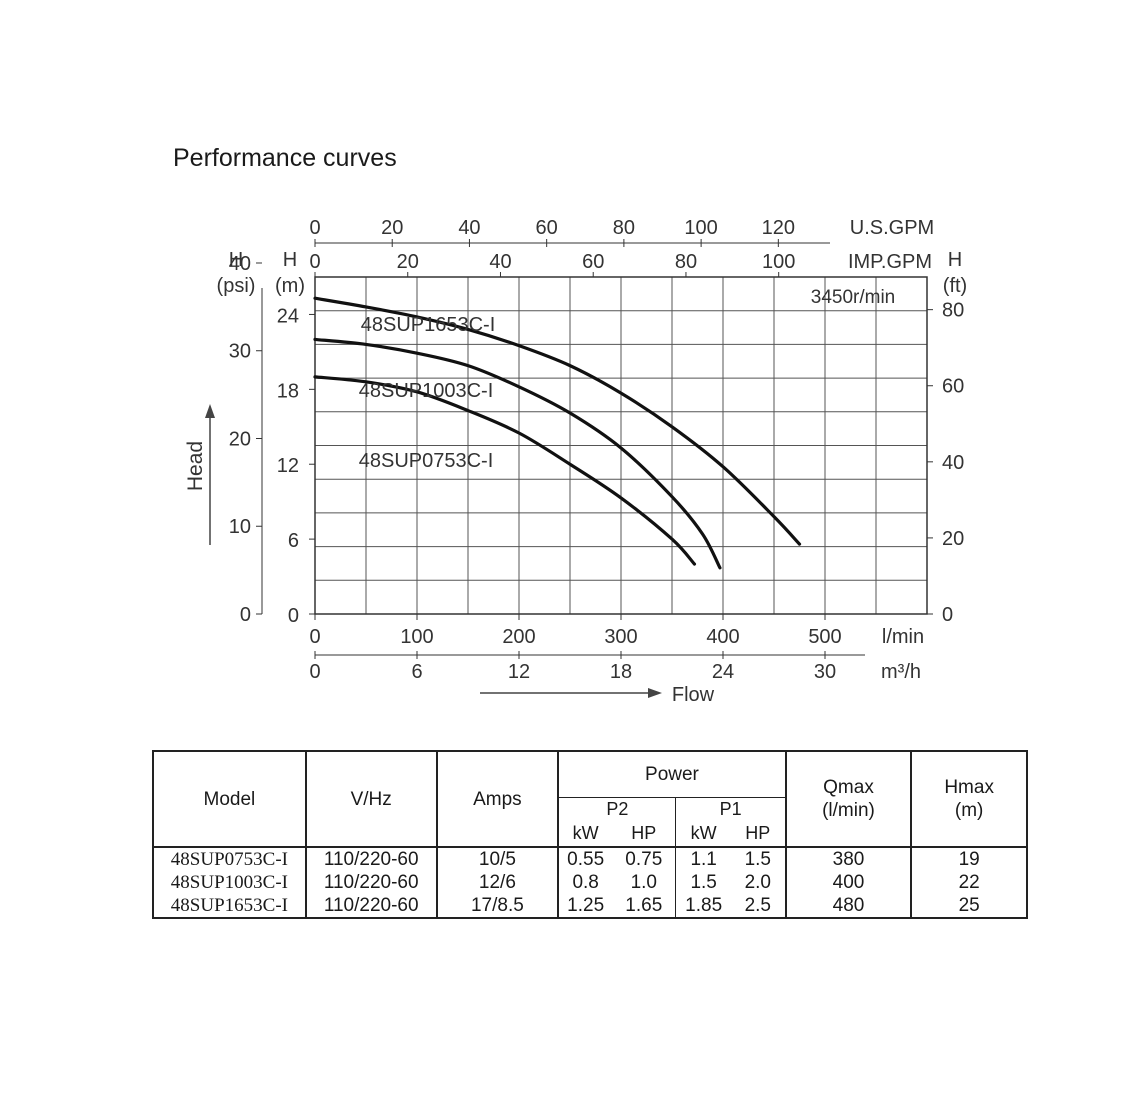  I want to click on cell-amps: 12/6, so click(497, 882).